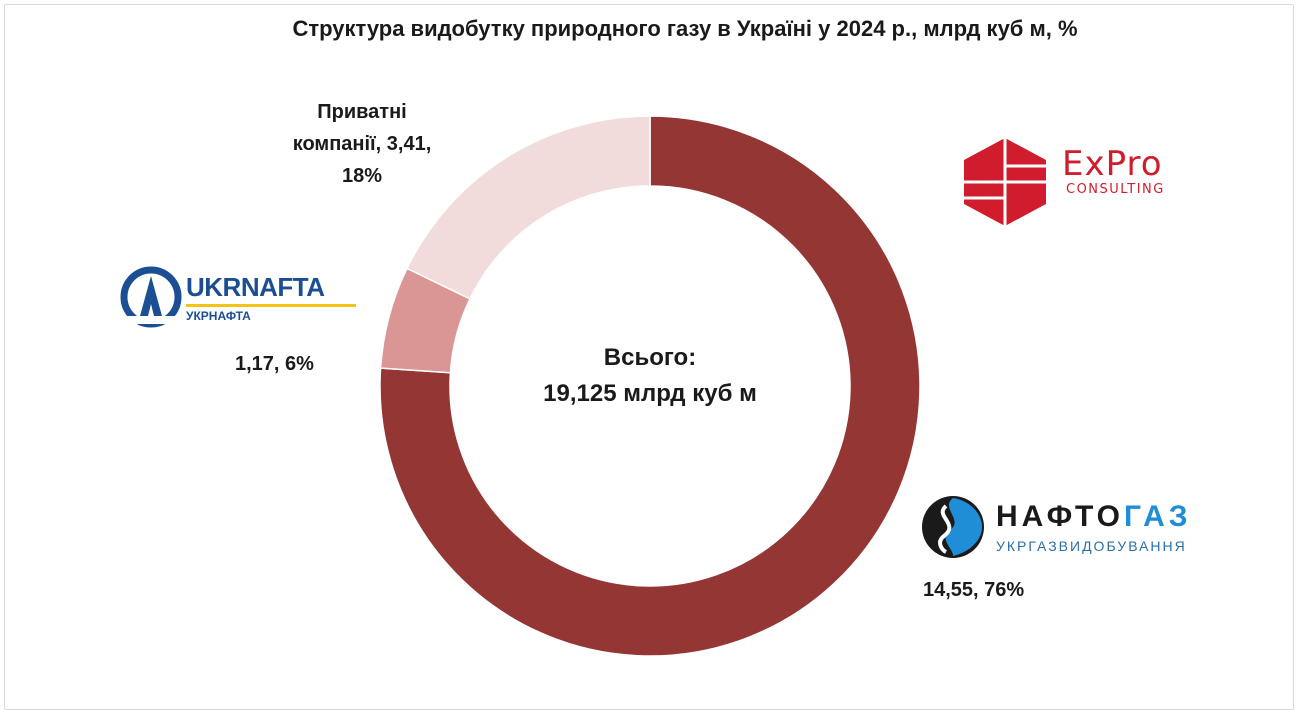  I want to click on ukrnafta-logo-text: UKRNAFTA УКРНАФТА, so click(271, 297).